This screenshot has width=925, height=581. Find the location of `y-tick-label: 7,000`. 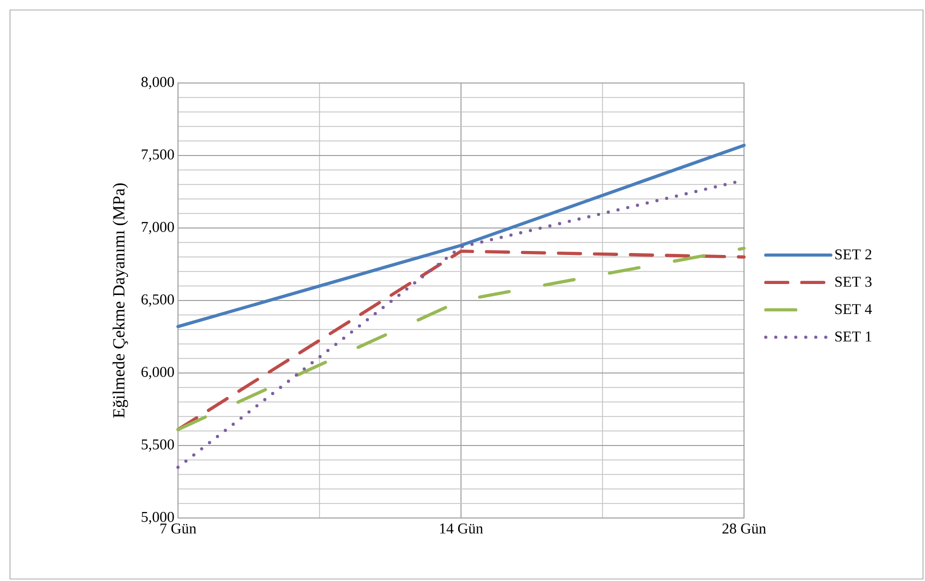

y-tick-label: 7,000 is located at coordinates (158, 228).